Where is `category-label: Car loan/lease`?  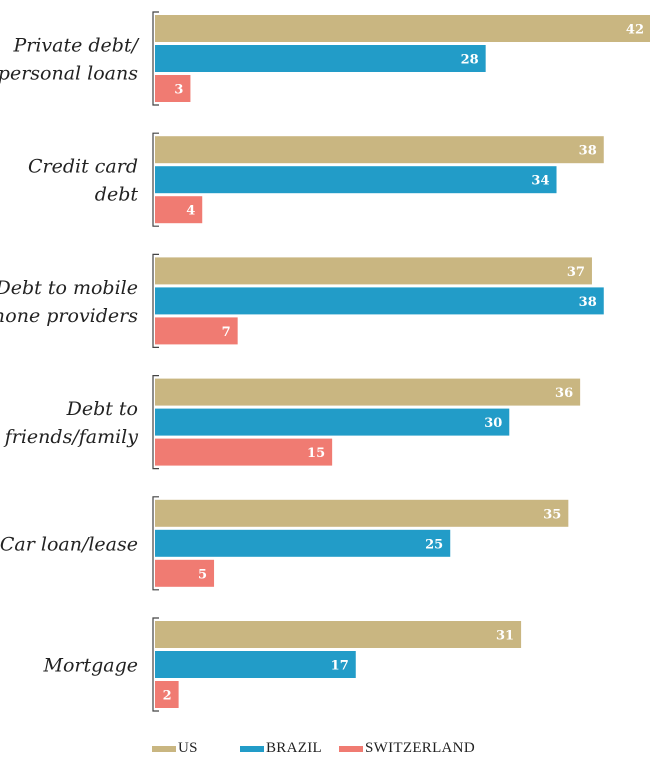
category-label: Car loan/lease is located at coordinates (69, 544).